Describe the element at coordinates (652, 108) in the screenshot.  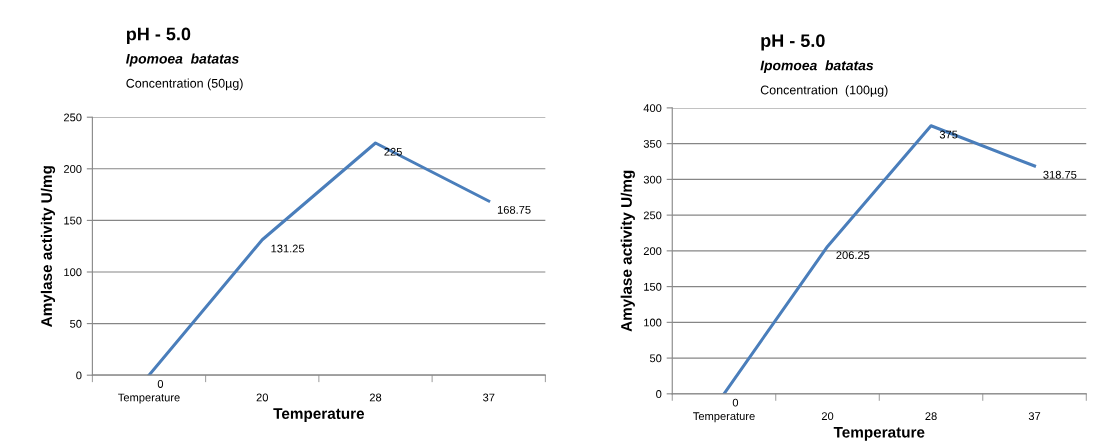
I see `y-tick-label: 400` at that location.